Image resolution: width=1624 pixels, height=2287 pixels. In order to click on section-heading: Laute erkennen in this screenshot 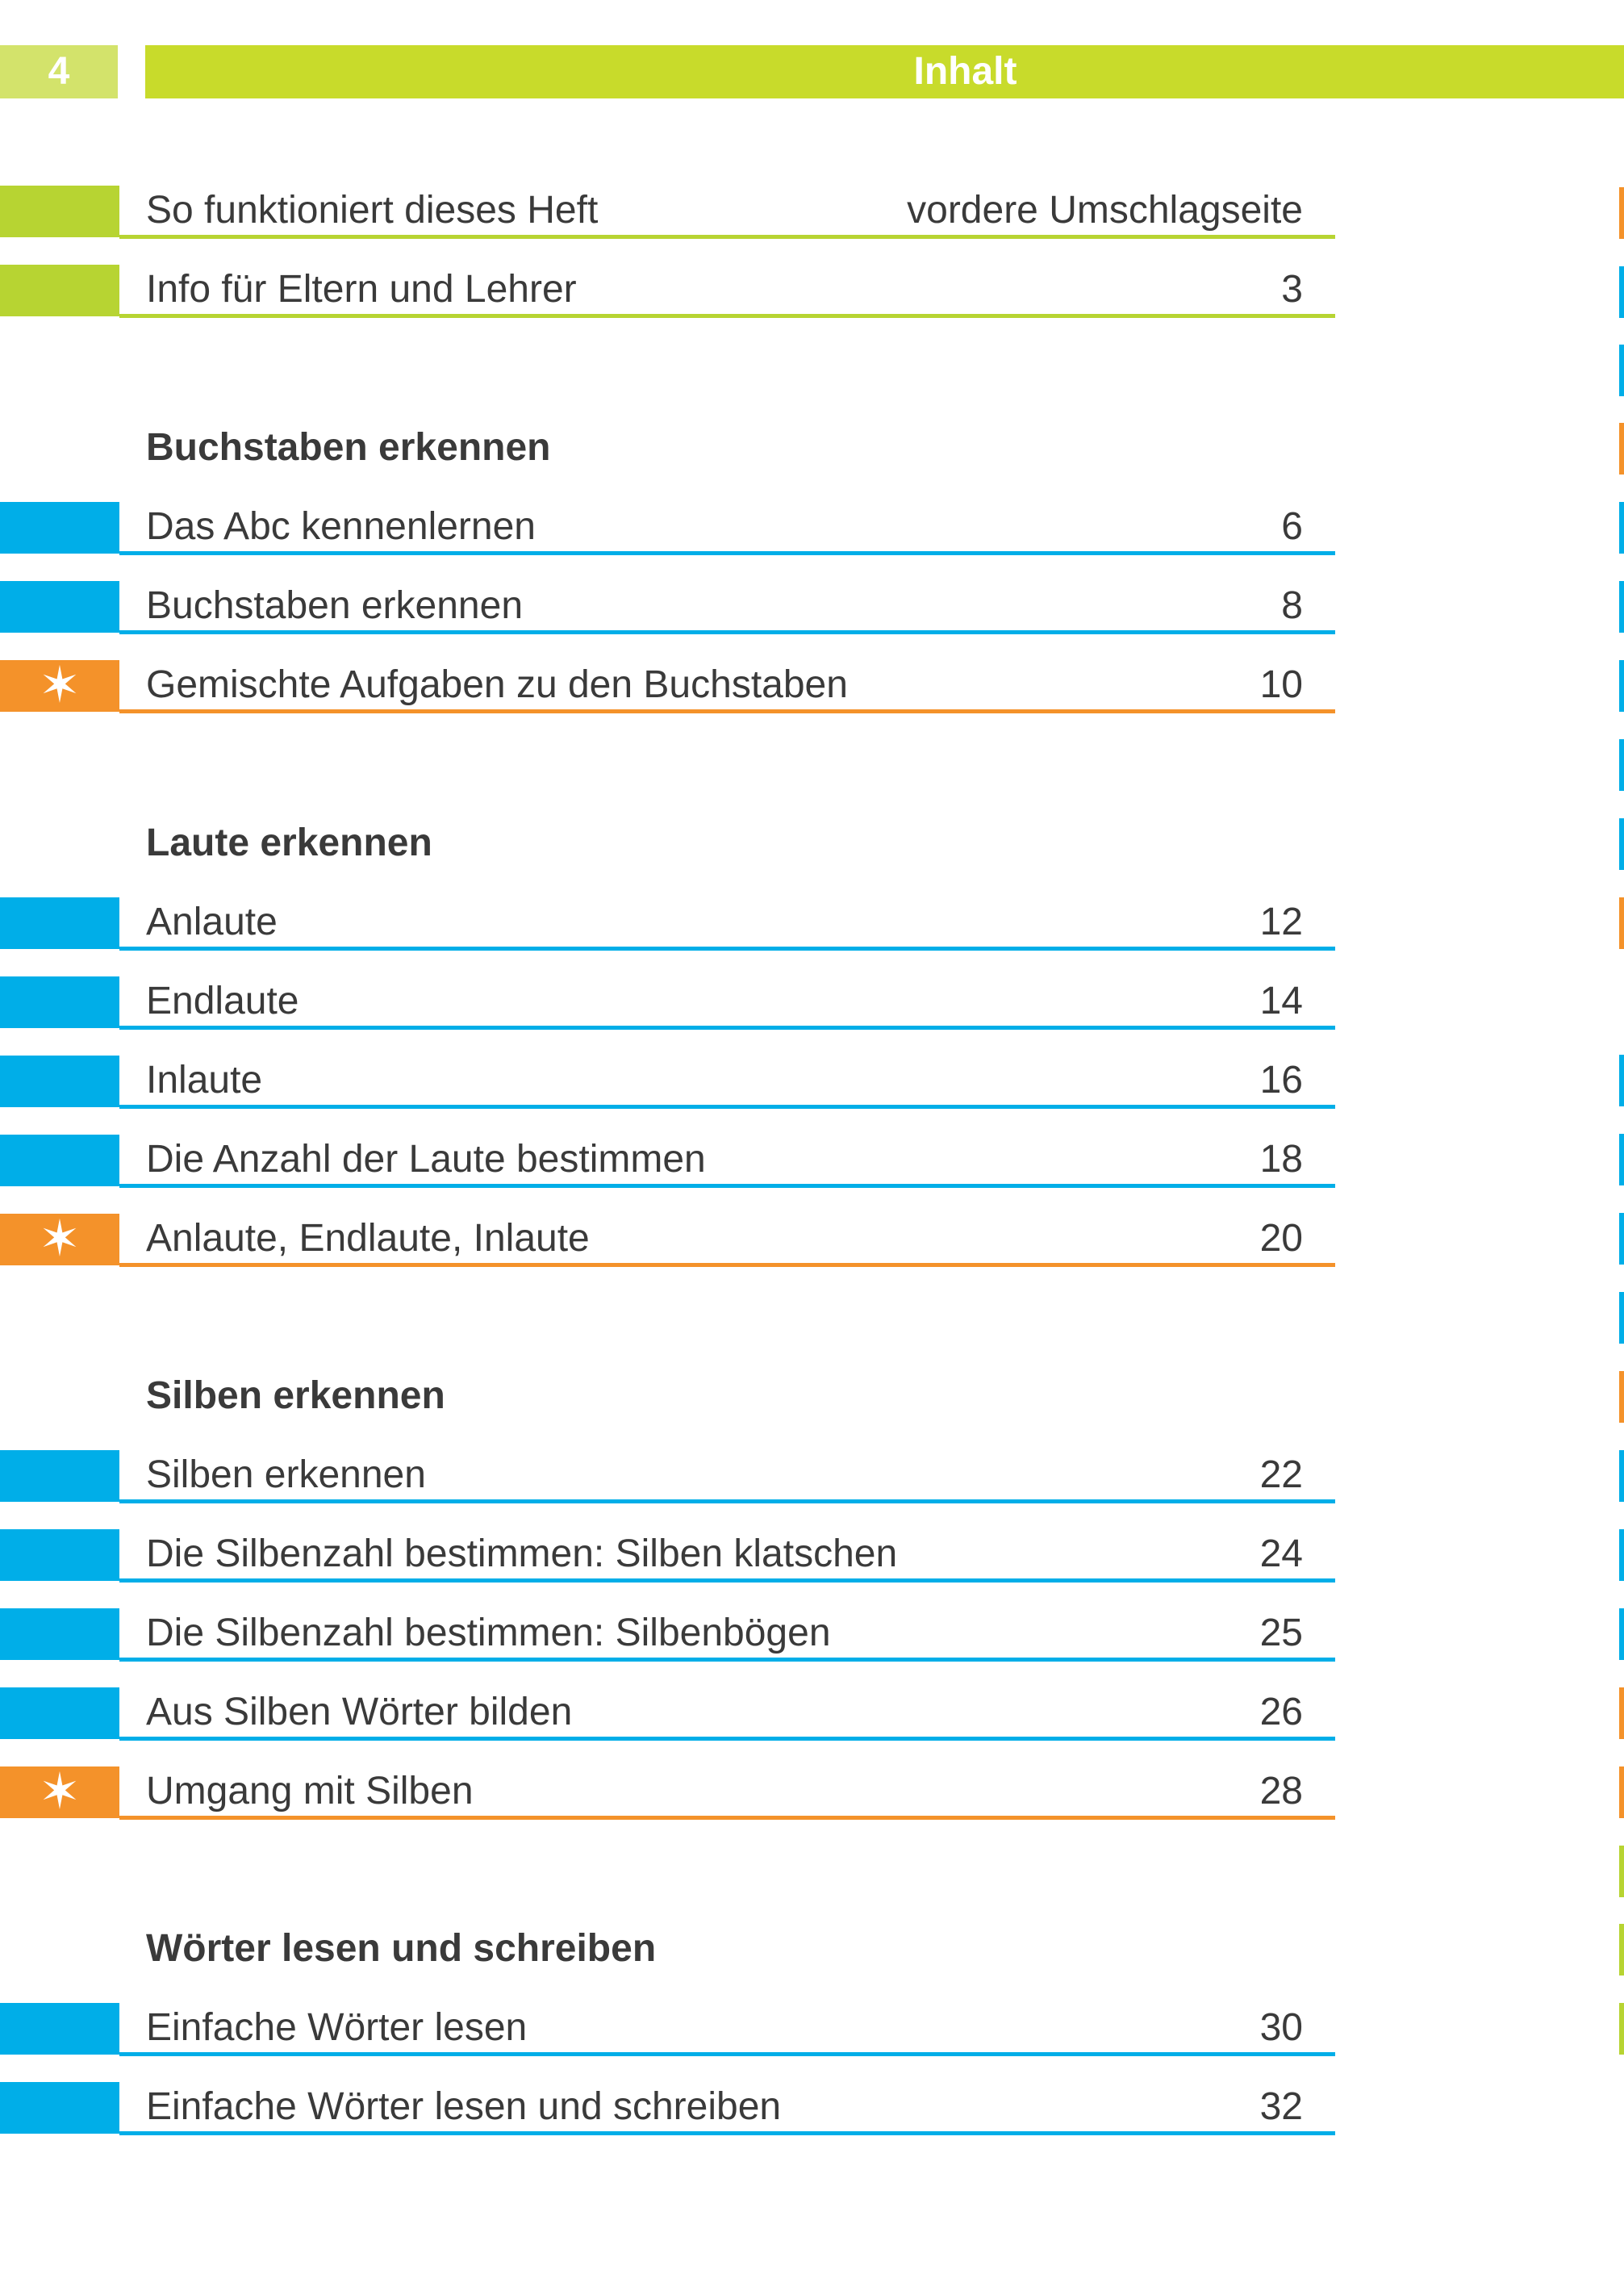, I will do `click(289, 843)`.